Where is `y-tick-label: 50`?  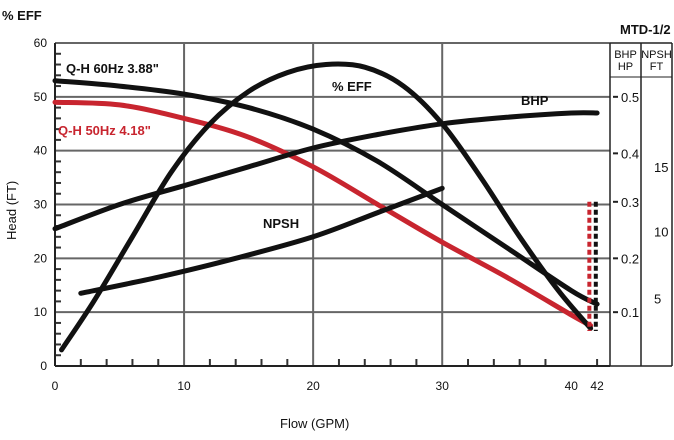
y-tick-label: 50 is located at coordinates (41, 97).